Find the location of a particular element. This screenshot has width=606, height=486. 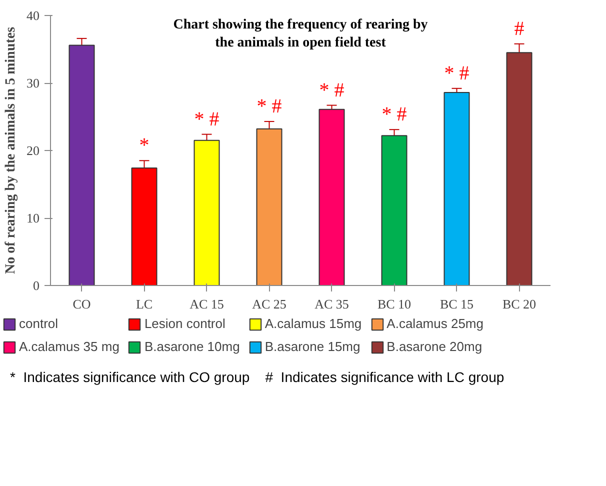

legend-label: Lesion control is located at coordinates (185, 323).